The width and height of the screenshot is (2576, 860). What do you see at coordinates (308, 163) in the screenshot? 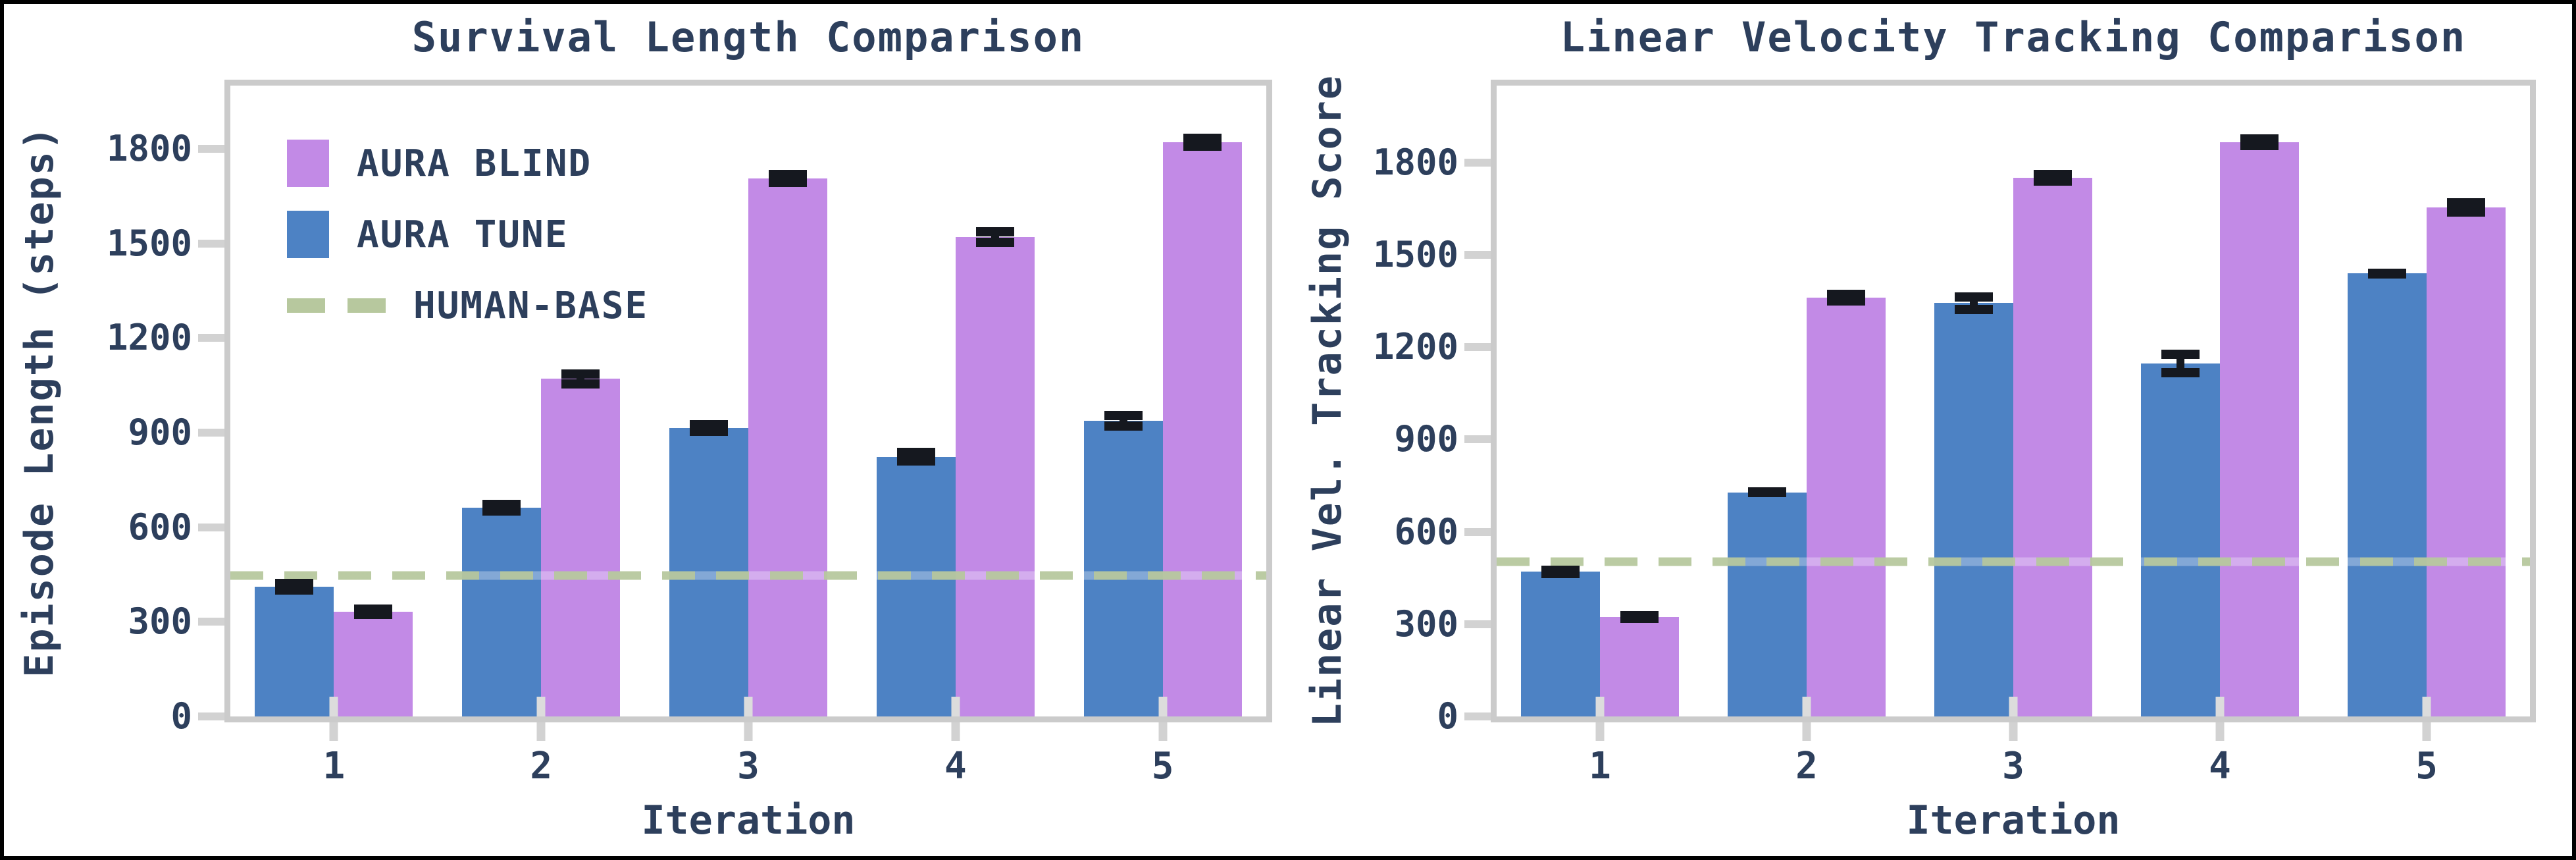
I see `aura-blind-swatch-icon` at bounding box center [308, 163].